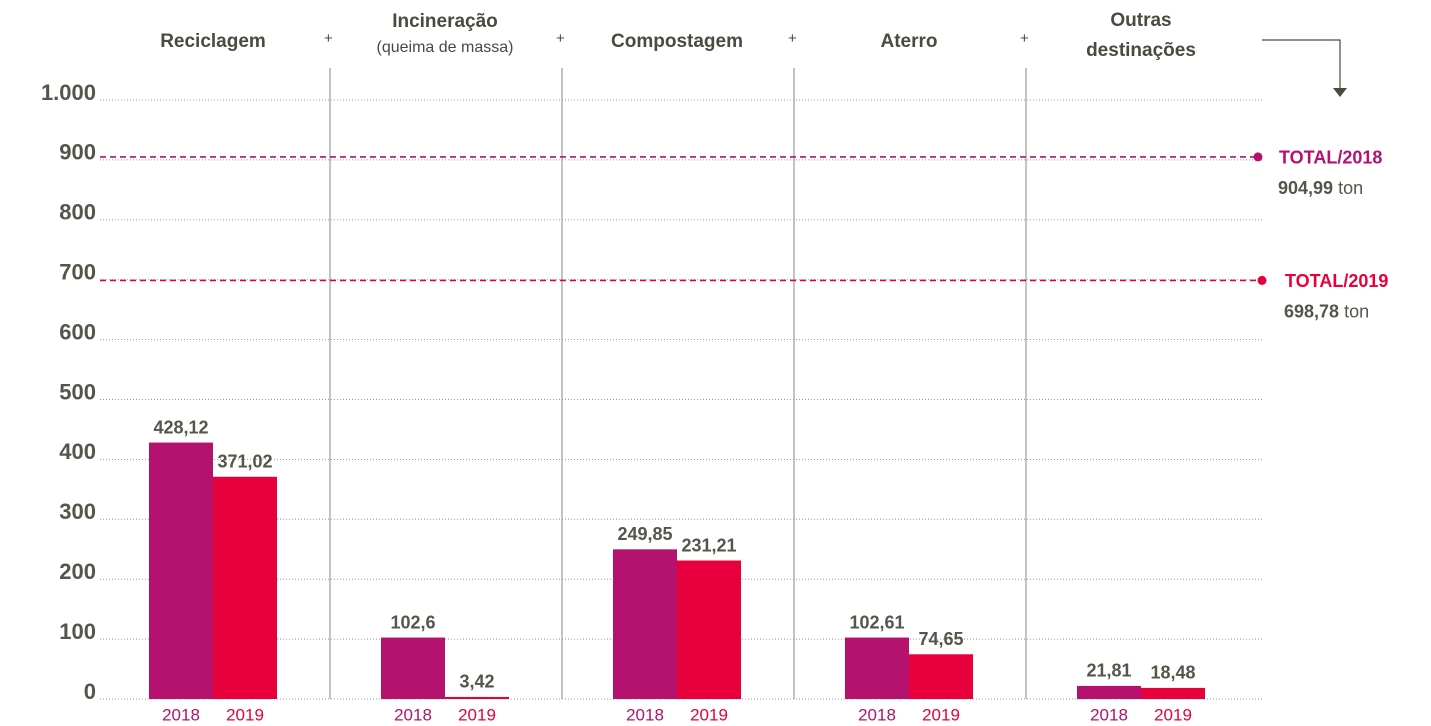 This screenshot has width=1431, height=726. I want to click on category-name: Incineração, so click(445, 21).